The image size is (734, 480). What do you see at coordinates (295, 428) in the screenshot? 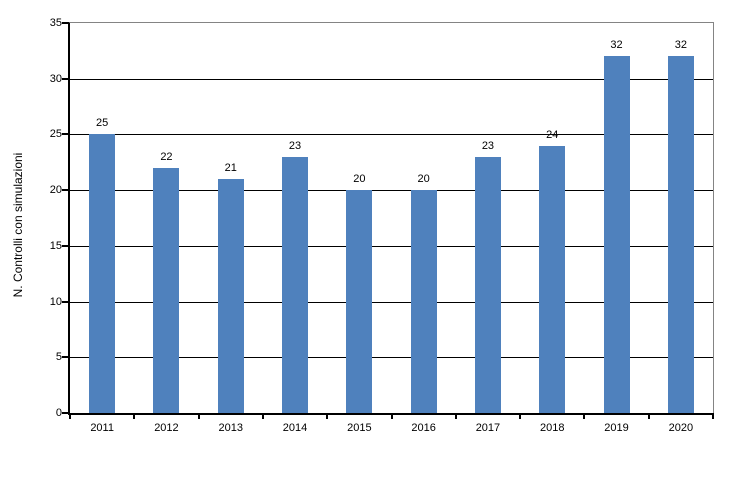
I see `x-tick-label: 2014` at bounding box center [295, 428].